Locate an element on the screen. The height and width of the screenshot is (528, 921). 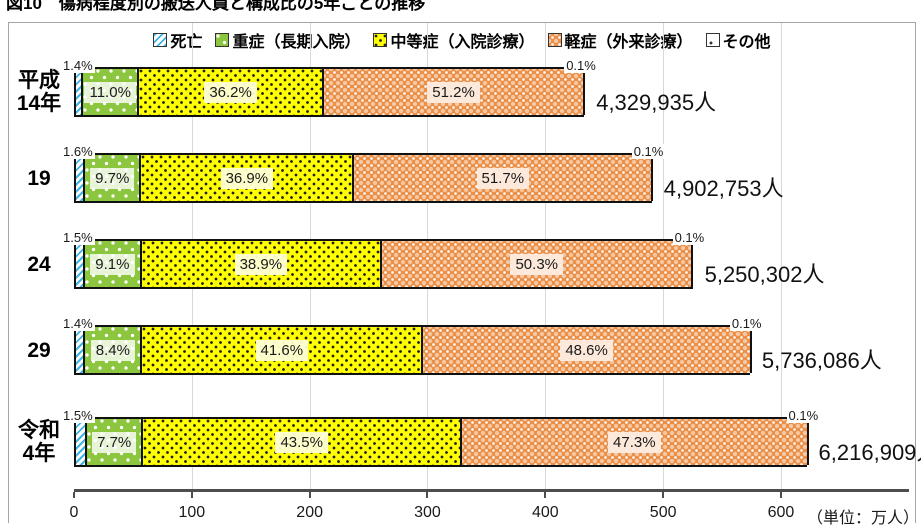
segment-label-moderate: 41.6% is located at coordinates (282, 350).